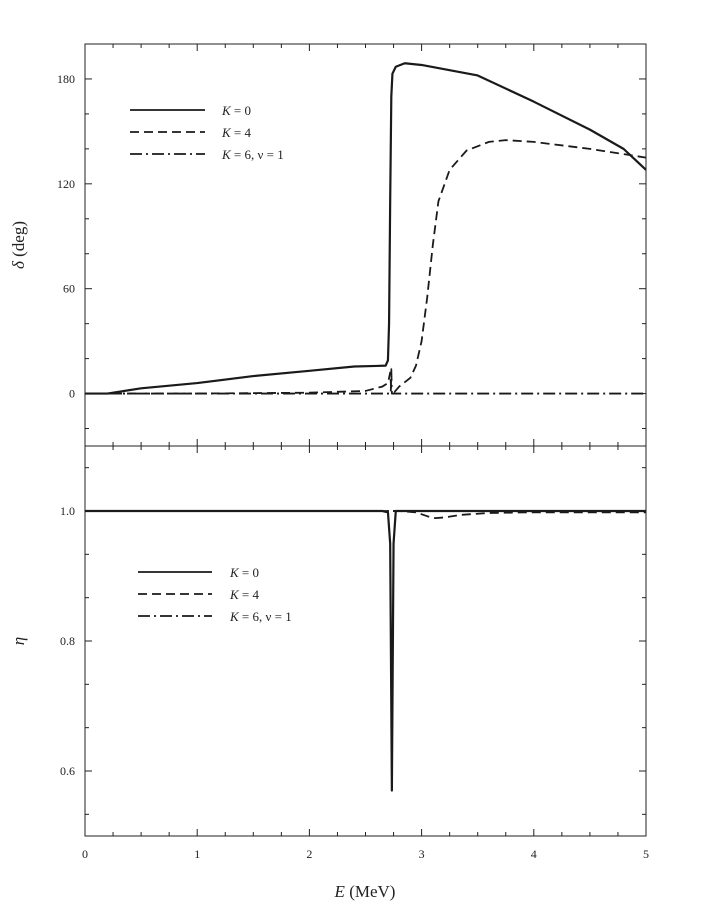  I want to click on y-tick-label: 60, so click(69, 289).